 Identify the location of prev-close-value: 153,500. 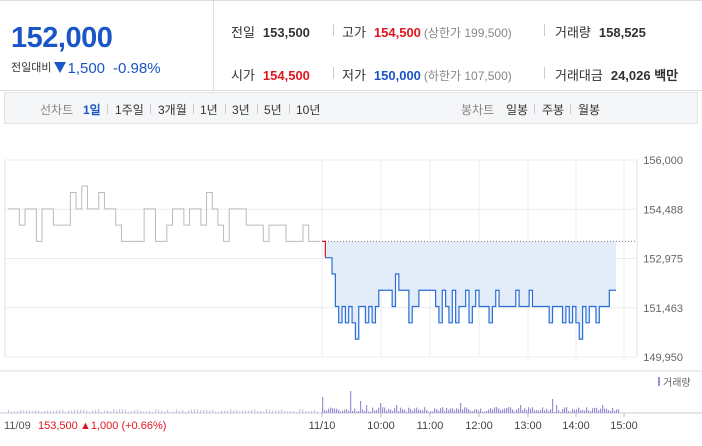
(286, 32).